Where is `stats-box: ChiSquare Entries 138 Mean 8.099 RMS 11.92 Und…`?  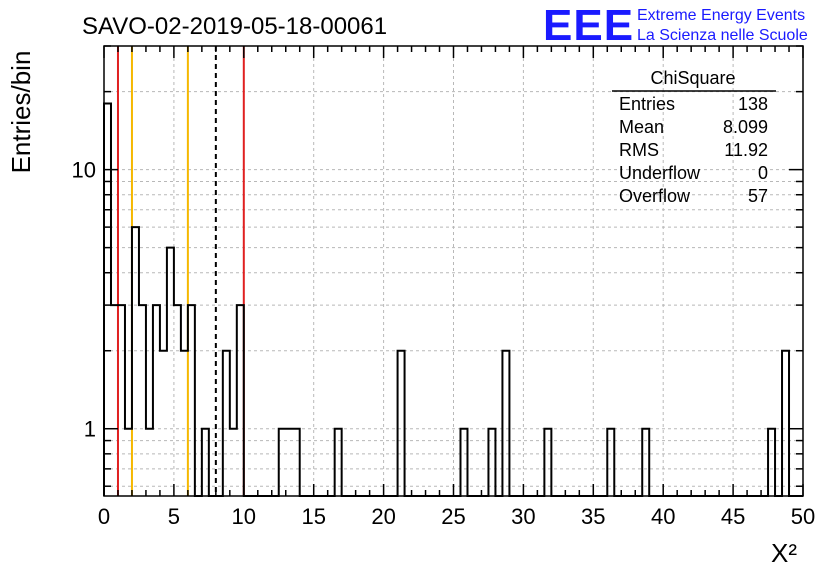 stats-box: ChiSquare Entries 138 Mean 8.099 RMS 11.92 Und… is located at coordinates (694, 137).